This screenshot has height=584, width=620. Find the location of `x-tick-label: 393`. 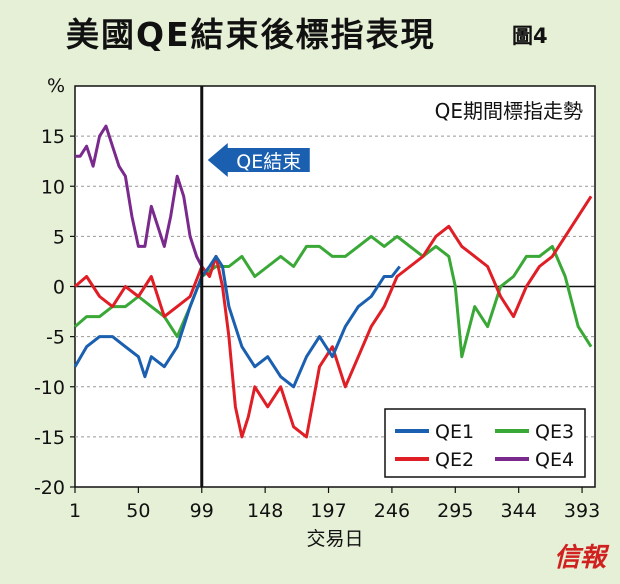

x-tick-label: 393 is located at coordinates (582, 511).